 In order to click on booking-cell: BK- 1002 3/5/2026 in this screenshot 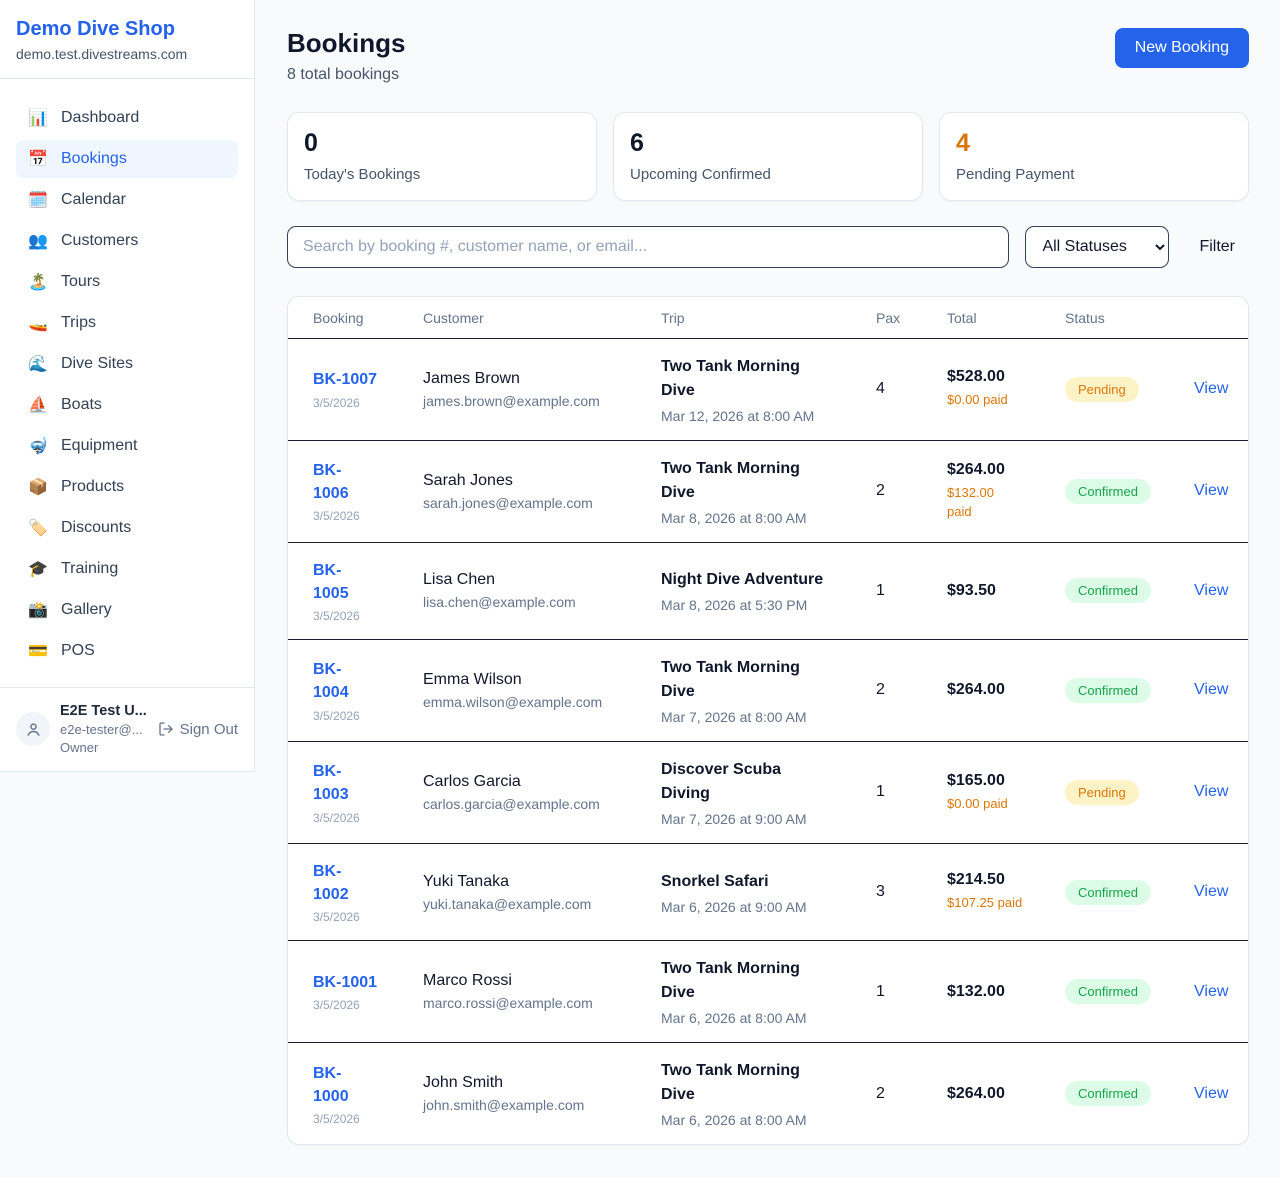, I will do `click(355, 891)`.